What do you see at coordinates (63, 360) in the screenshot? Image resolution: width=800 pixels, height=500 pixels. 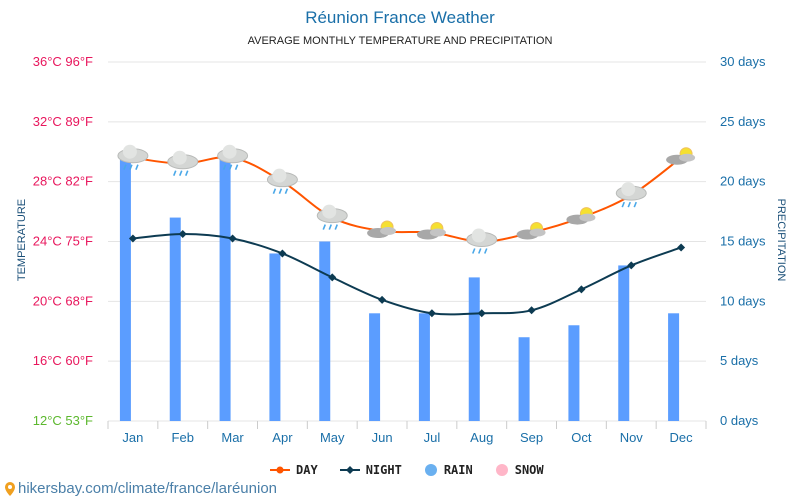 I see `left-tick-label: 16°C 60°F` at bounding box center [63, 360].